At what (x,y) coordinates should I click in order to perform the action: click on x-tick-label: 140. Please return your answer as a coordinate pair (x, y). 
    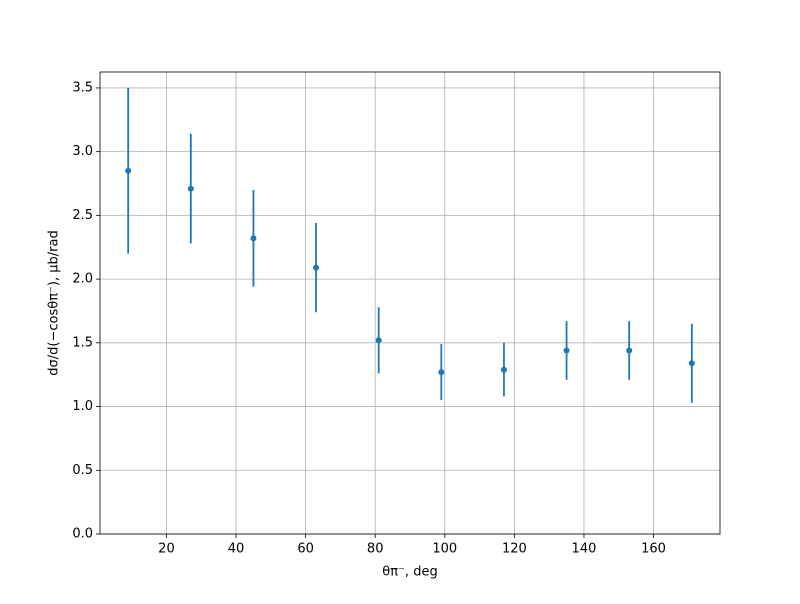
    Looking at the image, I should click on (584, 549).